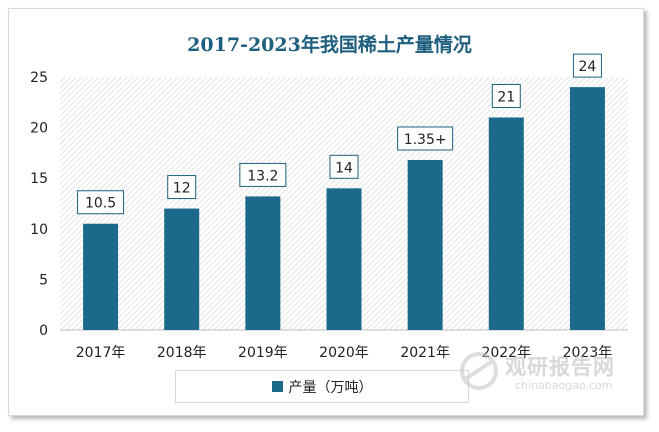 Image resolution: width=659 pixels, height=432 pixels. I want to click on data-label: 1.35+, so click(425, 140).